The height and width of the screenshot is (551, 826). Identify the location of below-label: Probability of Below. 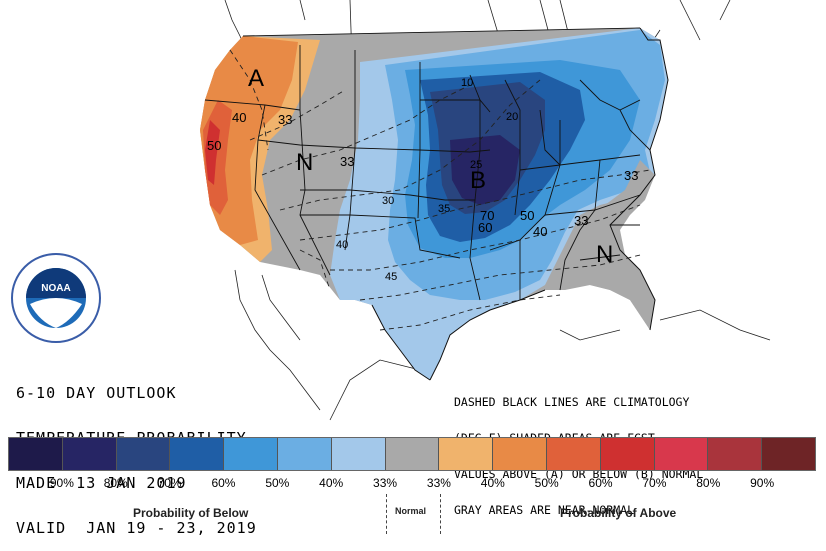
(191, 513).